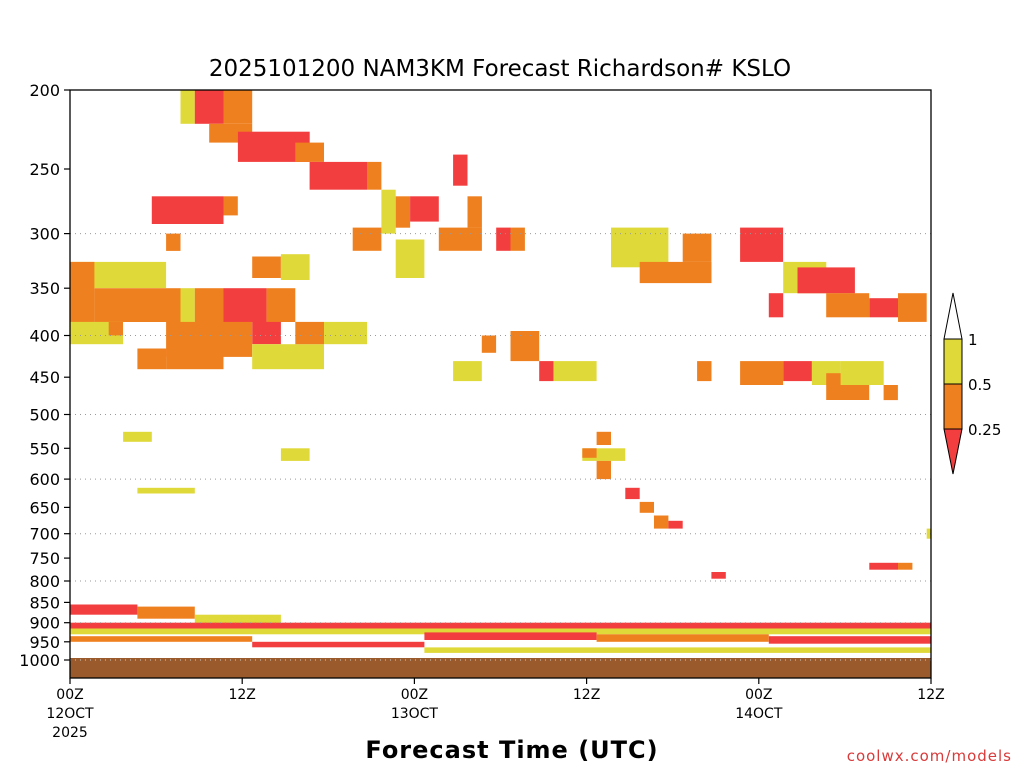 This screenshot has width=1024, height=773. I want to click on y-tick-label: 850, so click(44, 602).